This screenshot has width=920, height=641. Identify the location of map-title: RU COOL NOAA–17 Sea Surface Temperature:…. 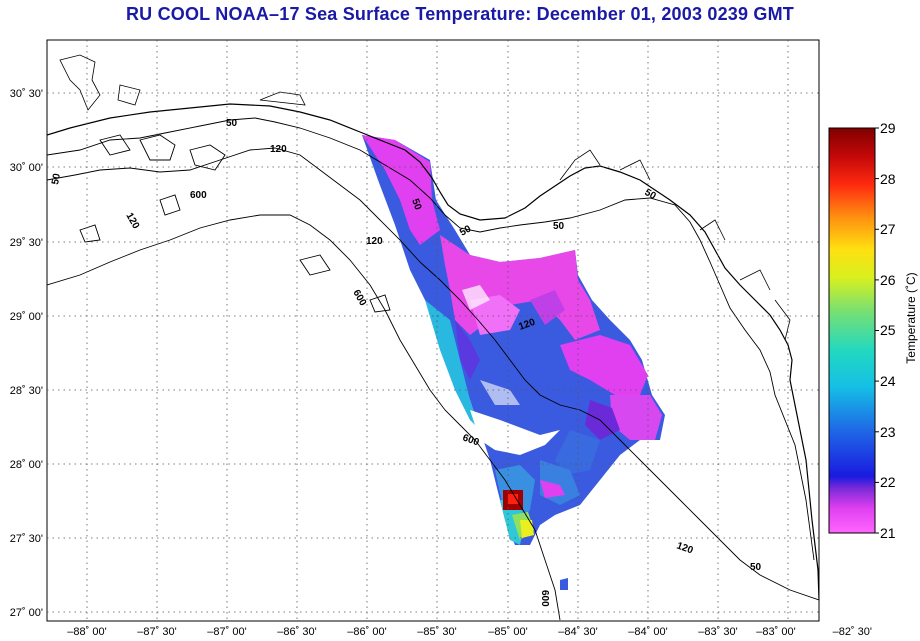
(459, 14).